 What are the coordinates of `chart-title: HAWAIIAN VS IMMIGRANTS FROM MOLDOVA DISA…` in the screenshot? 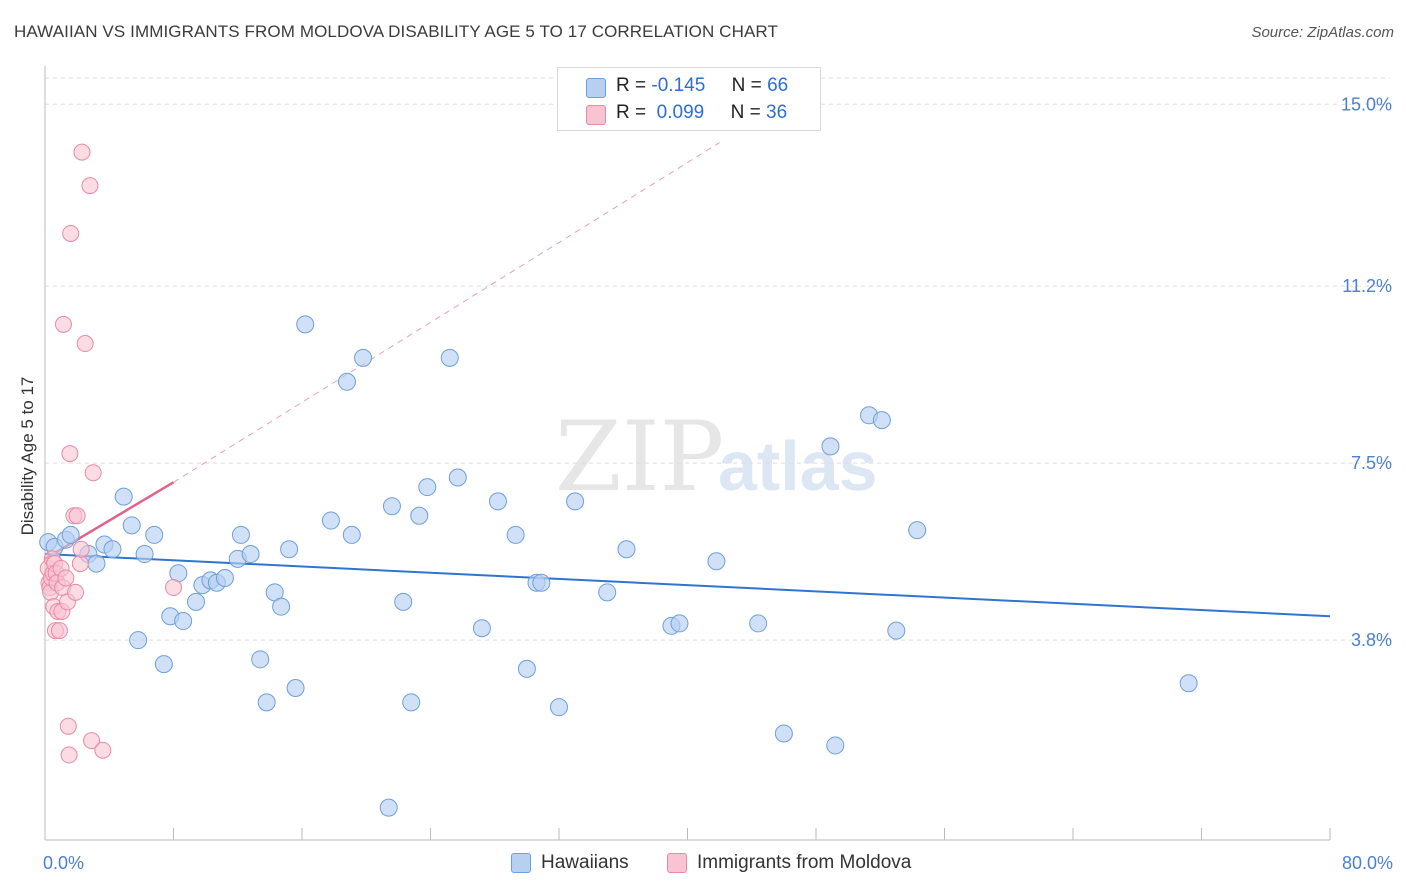 It's located at (396, 31).